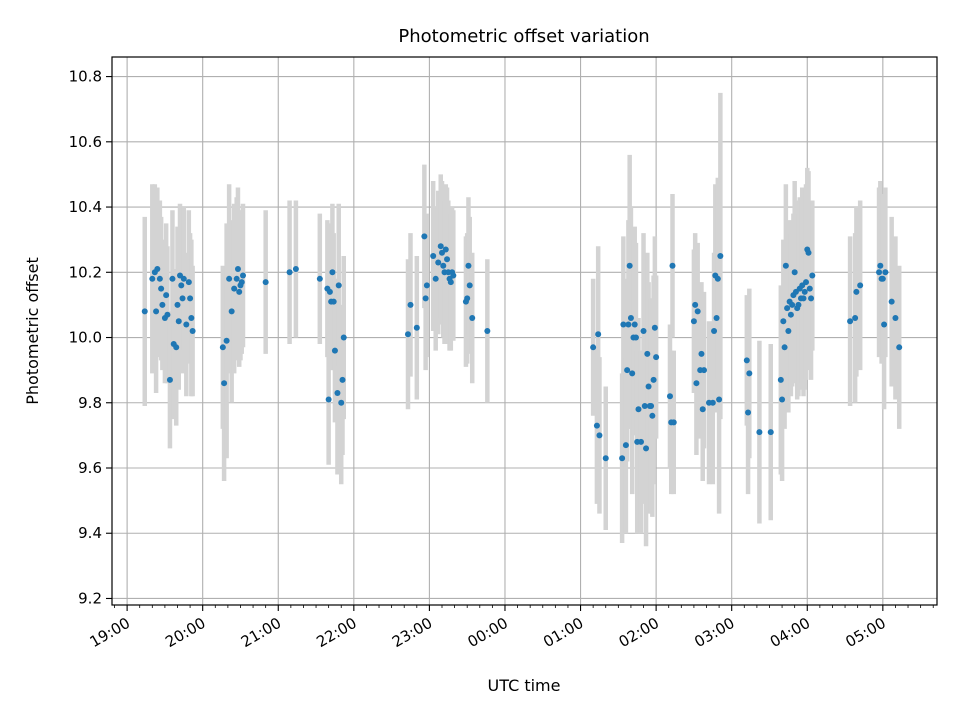  Describe the element at coordinates (563, 632) in the screenshot. I see `x-tick-label: 01:00` at that location.